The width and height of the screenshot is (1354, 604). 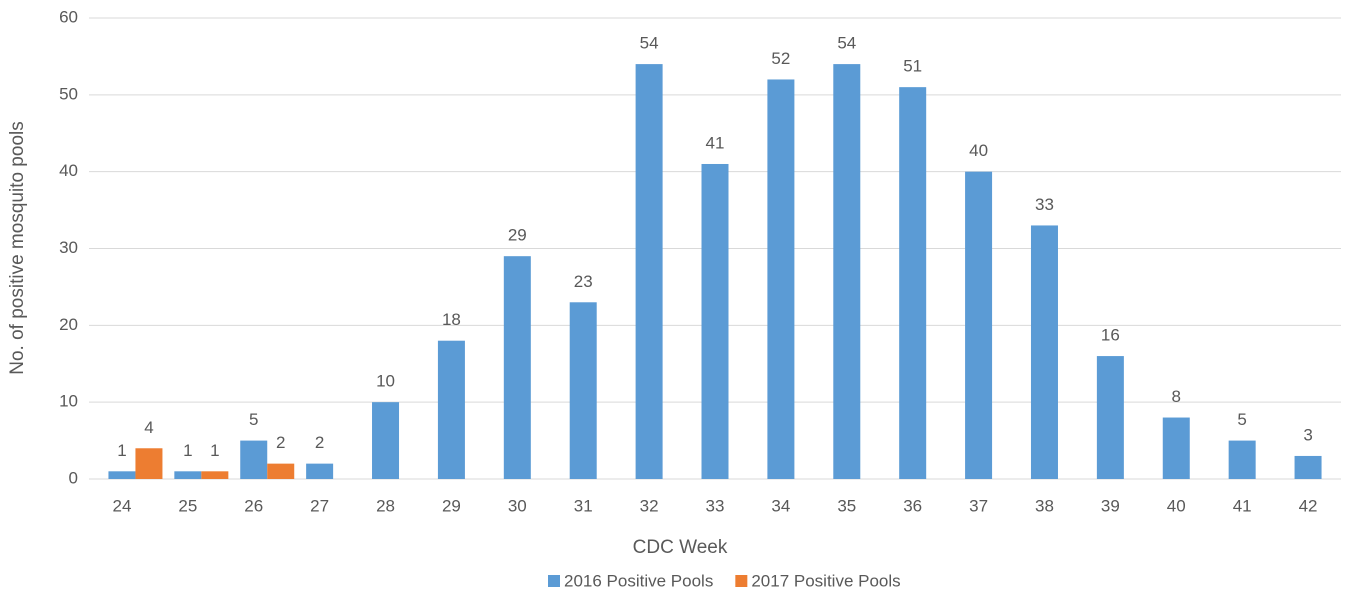 What do you see at coordinates (68, 247) in the screenshot?
I see `y-tick-label: 30` at bounding box center [68, 247].